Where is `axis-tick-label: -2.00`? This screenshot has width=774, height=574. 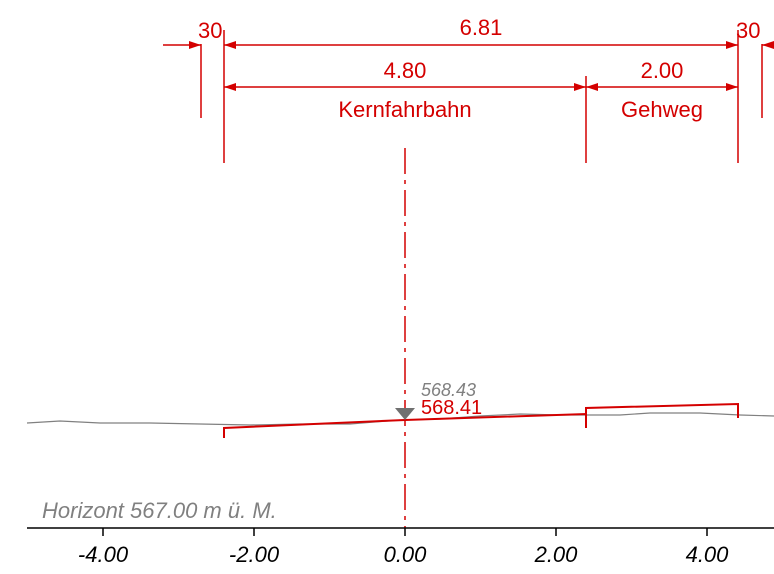 axis-tick-label: -2.00 is located at coordinates (254, 554).